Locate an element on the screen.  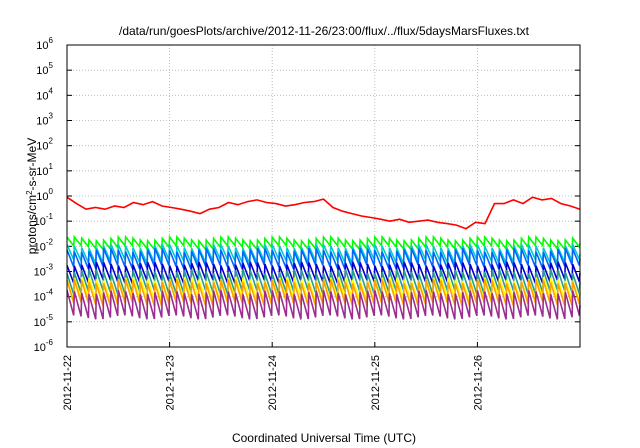
y-axis-label-base: protons/cm is located at coordinates (32, 224).